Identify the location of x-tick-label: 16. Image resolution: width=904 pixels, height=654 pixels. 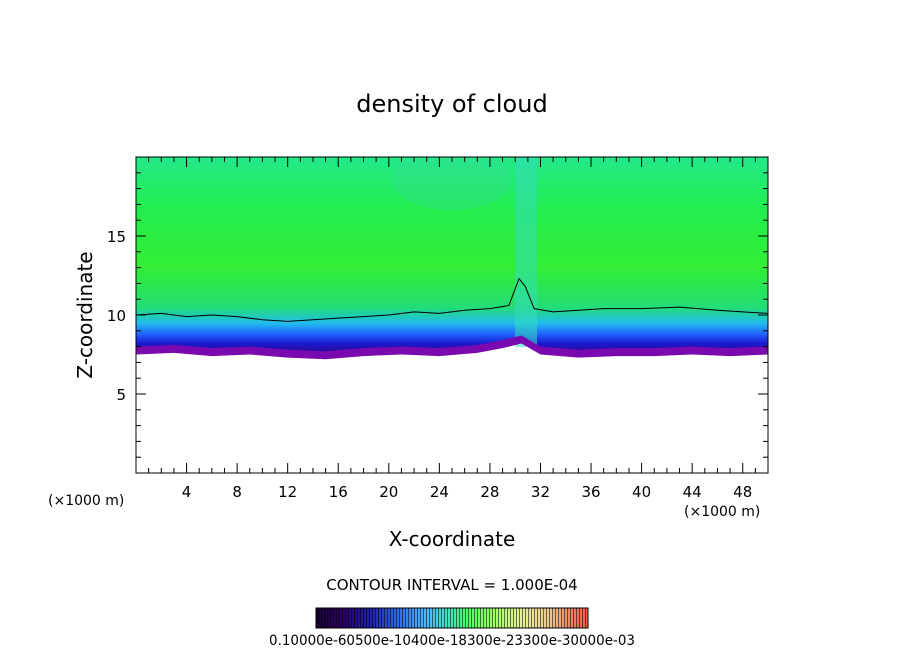
(338, 492).